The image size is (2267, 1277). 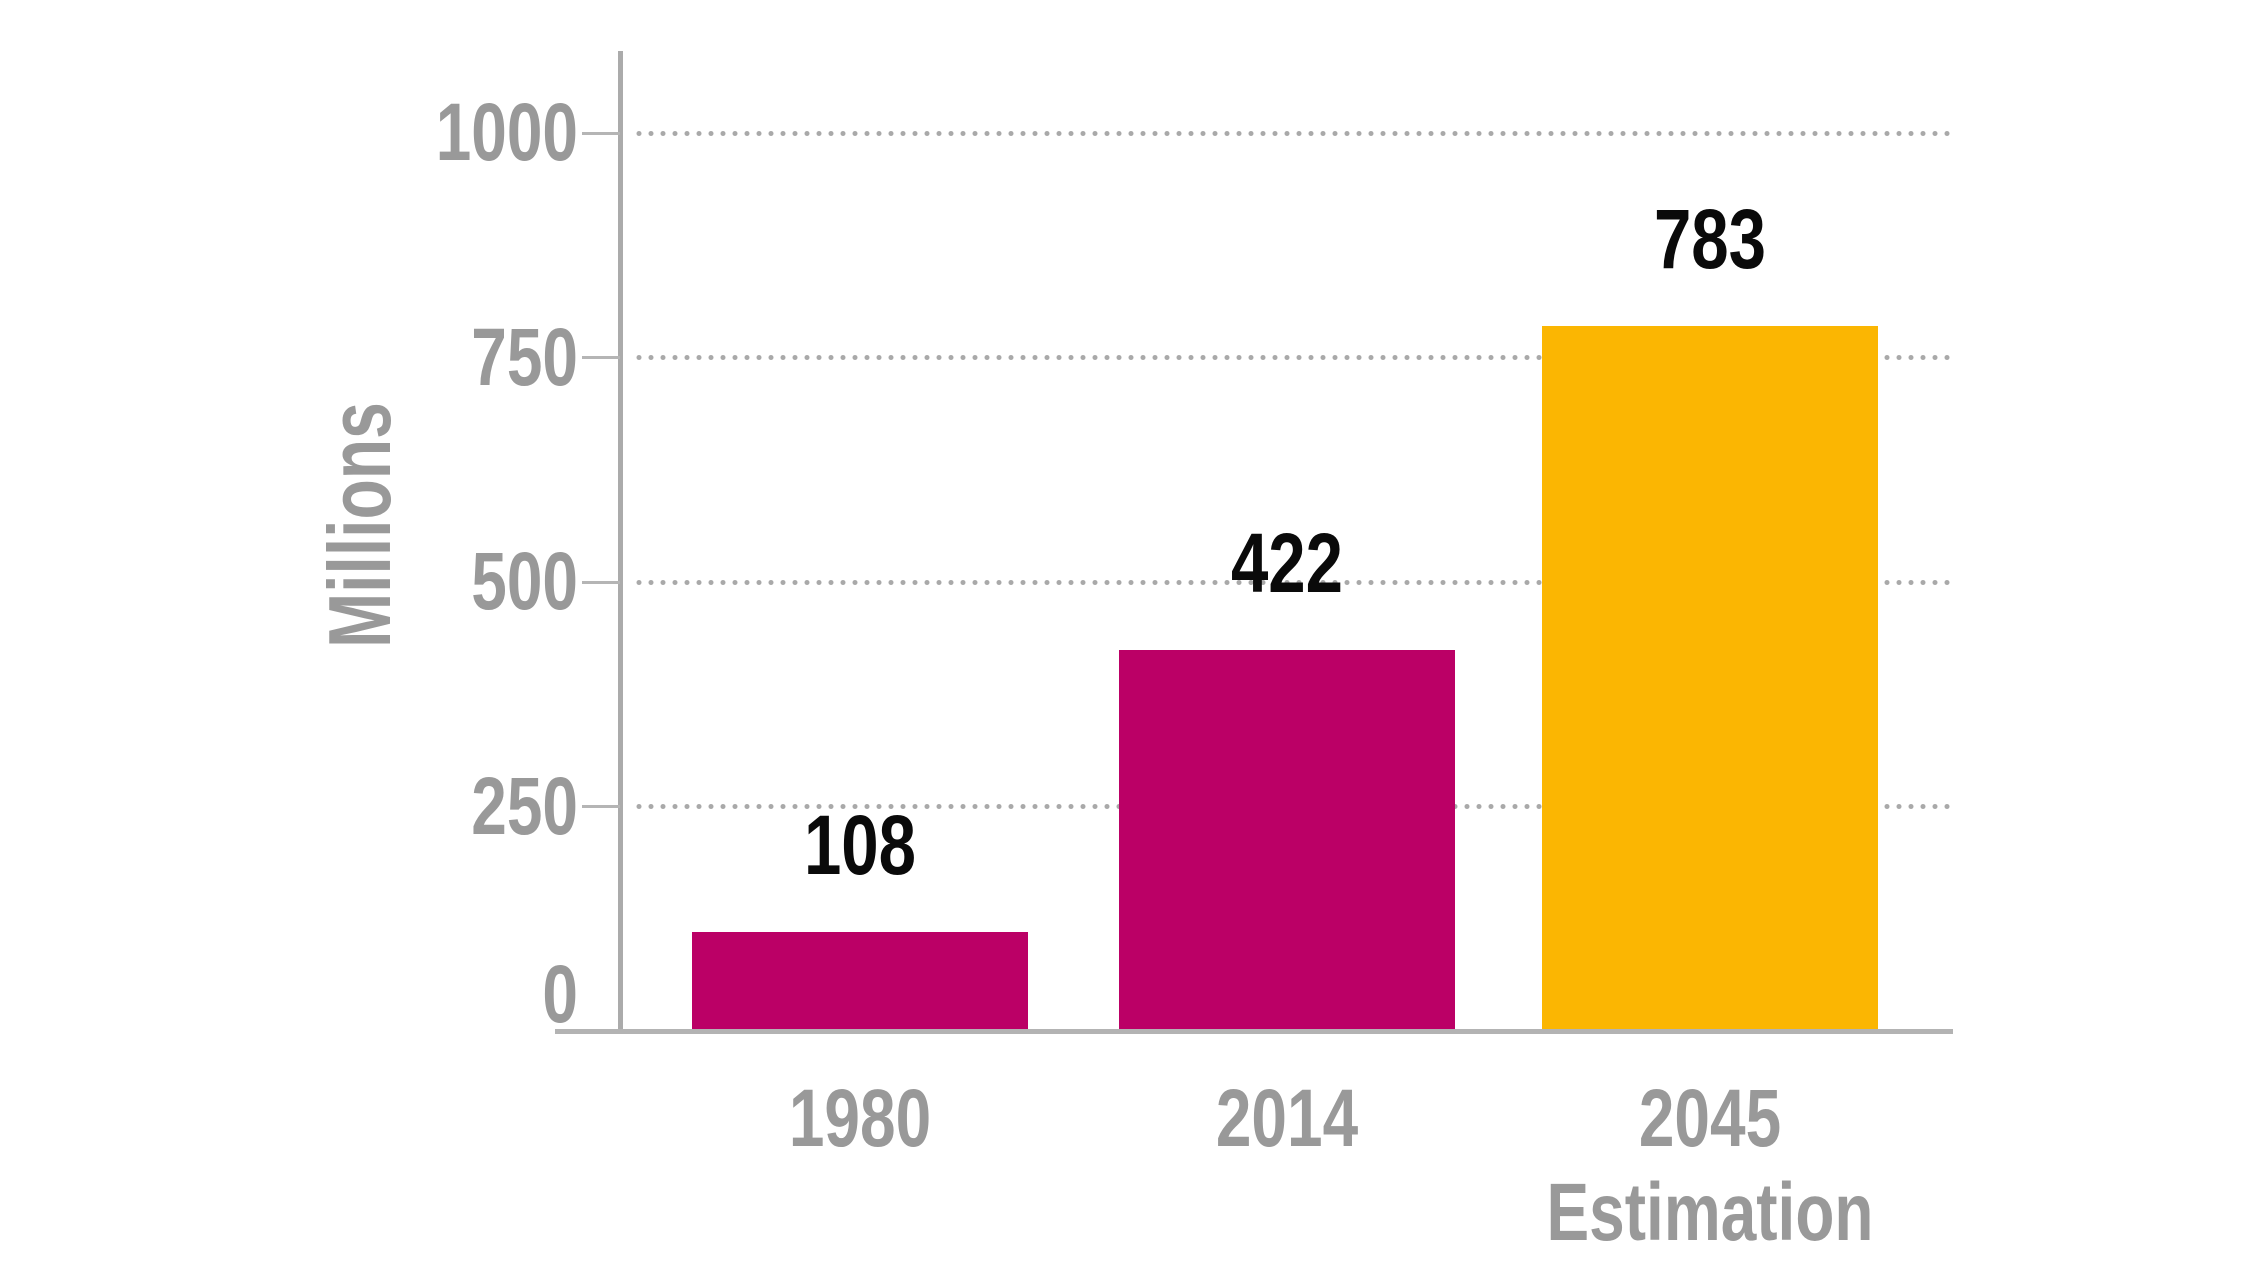 What do you see at coordinates (860, 845) in the screenshot?
I see `bar-value-label-1980: 108` at bounding box center [860, 845].